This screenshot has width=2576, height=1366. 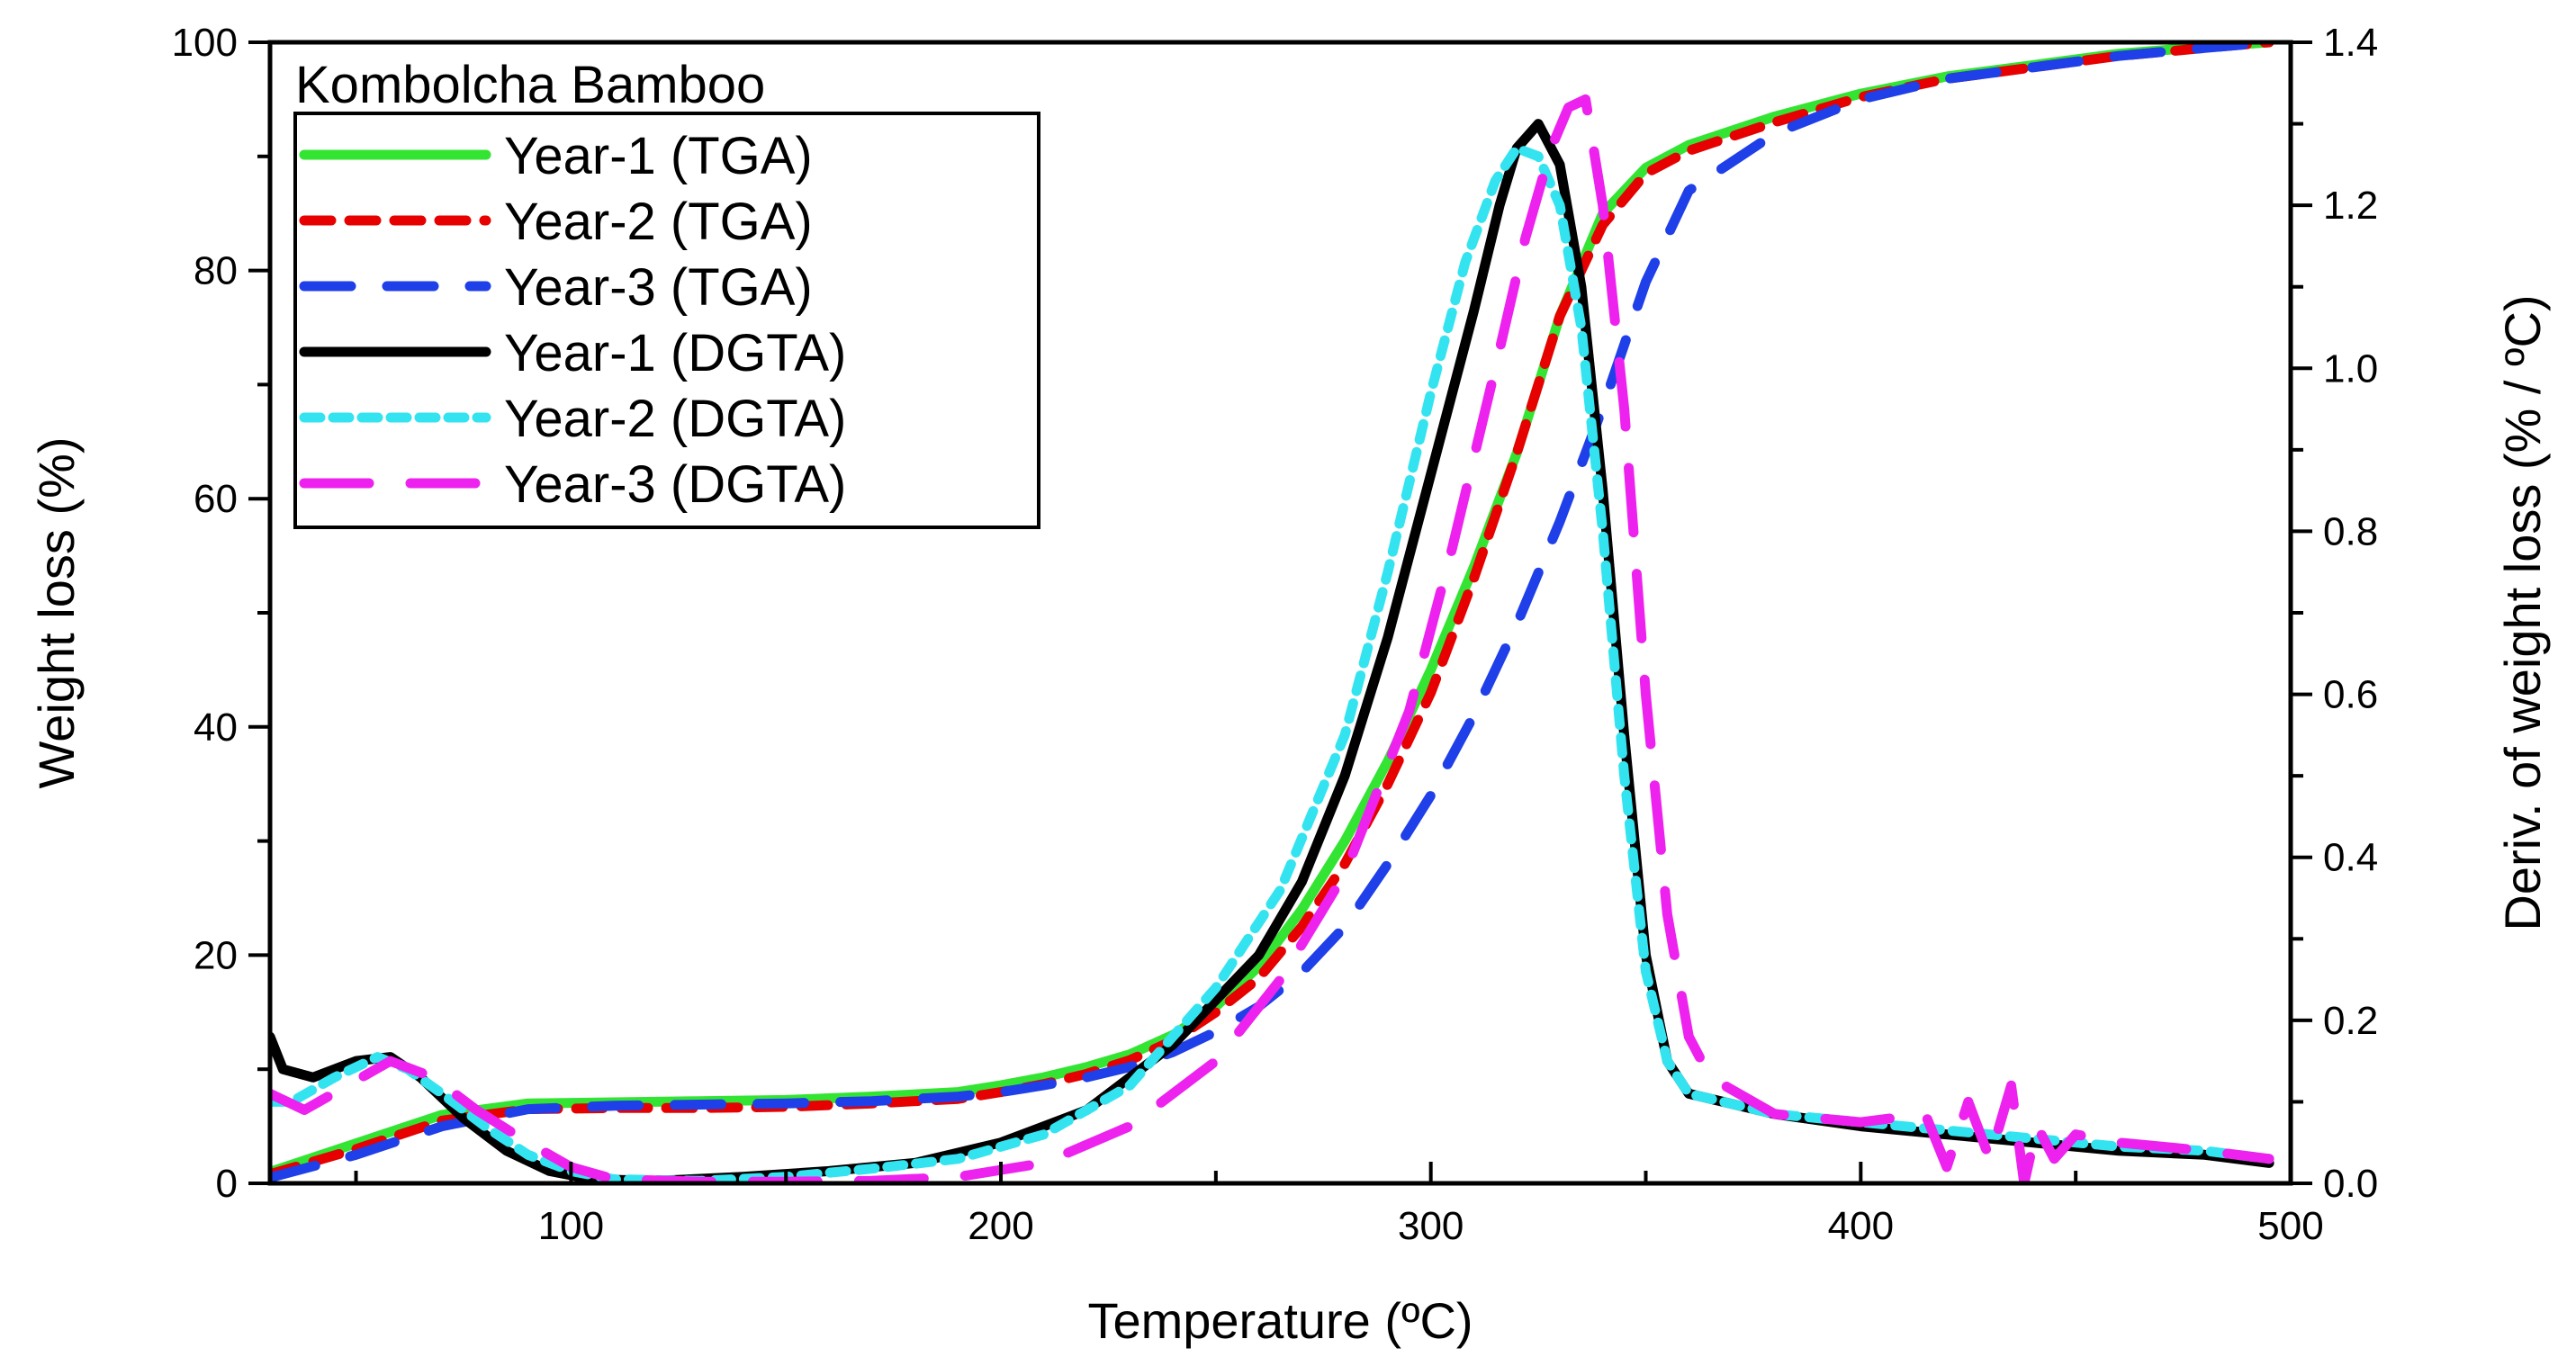 What do you see at coordinates (216, 727) in the screenshot?
I see `y-tick-label: 40` at bounding box center [216, 727].